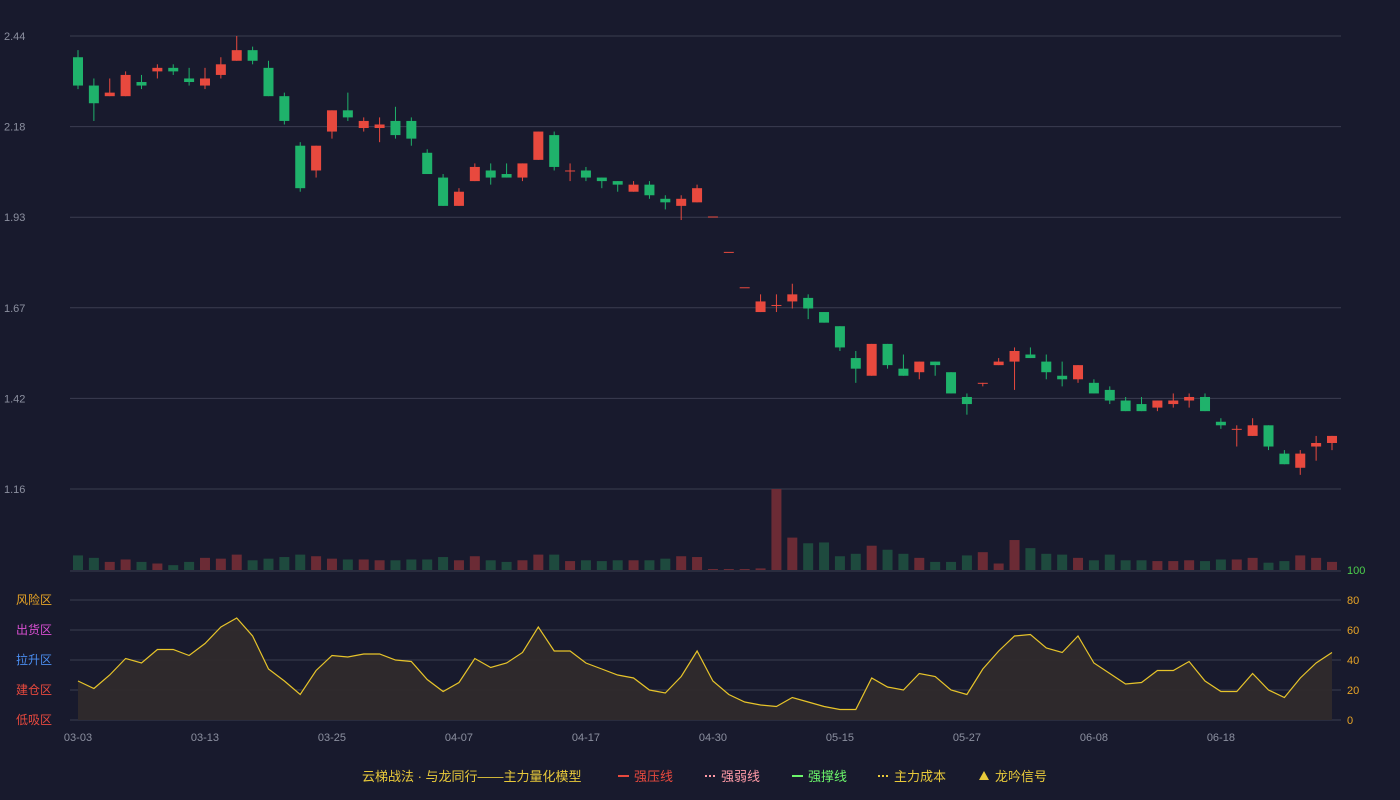  I want to click on date-tick-label: 05-27, so click(967, 738).